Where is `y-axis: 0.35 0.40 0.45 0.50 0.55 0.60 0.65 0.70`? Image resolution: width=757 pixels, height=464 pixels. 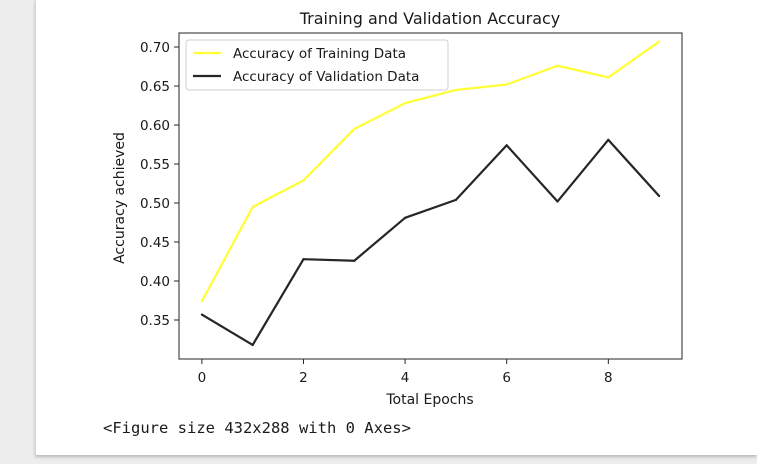 y-axis: 0.35 0.40 0.45 0.50 0.55 0.60 0.65 0.70 is located at coordinates (159, 184).